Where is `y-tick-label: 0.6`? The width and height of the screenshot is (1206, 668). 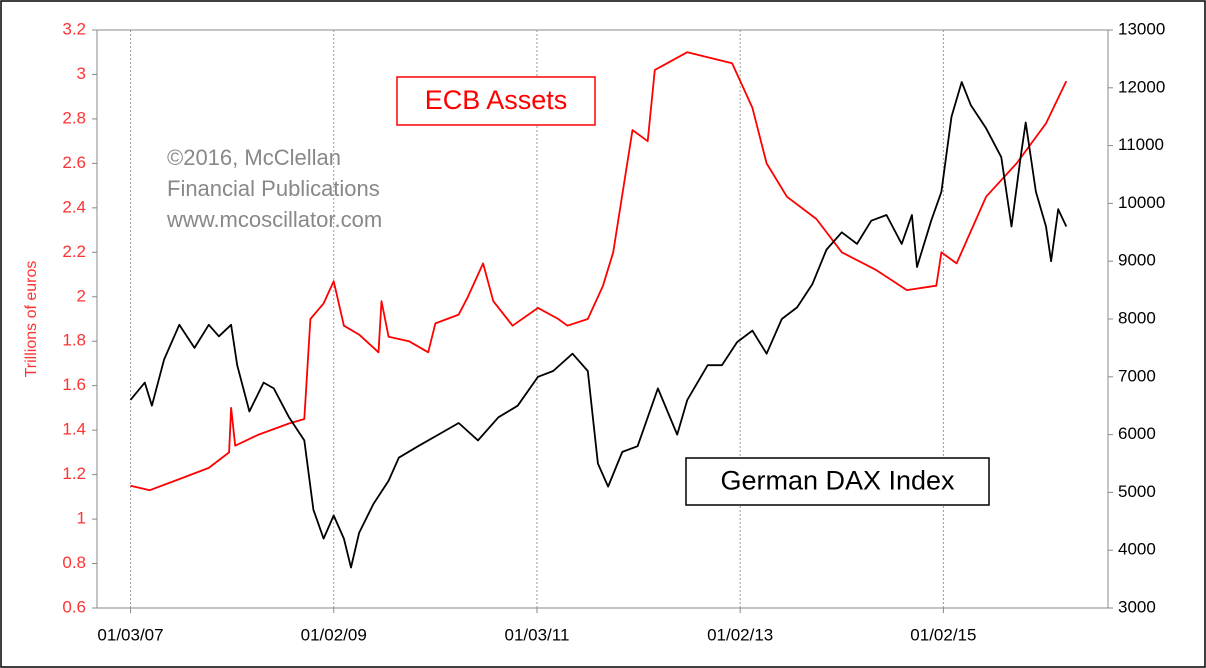 y-tick-label: 0.6 is located at coordinates (74, 606).